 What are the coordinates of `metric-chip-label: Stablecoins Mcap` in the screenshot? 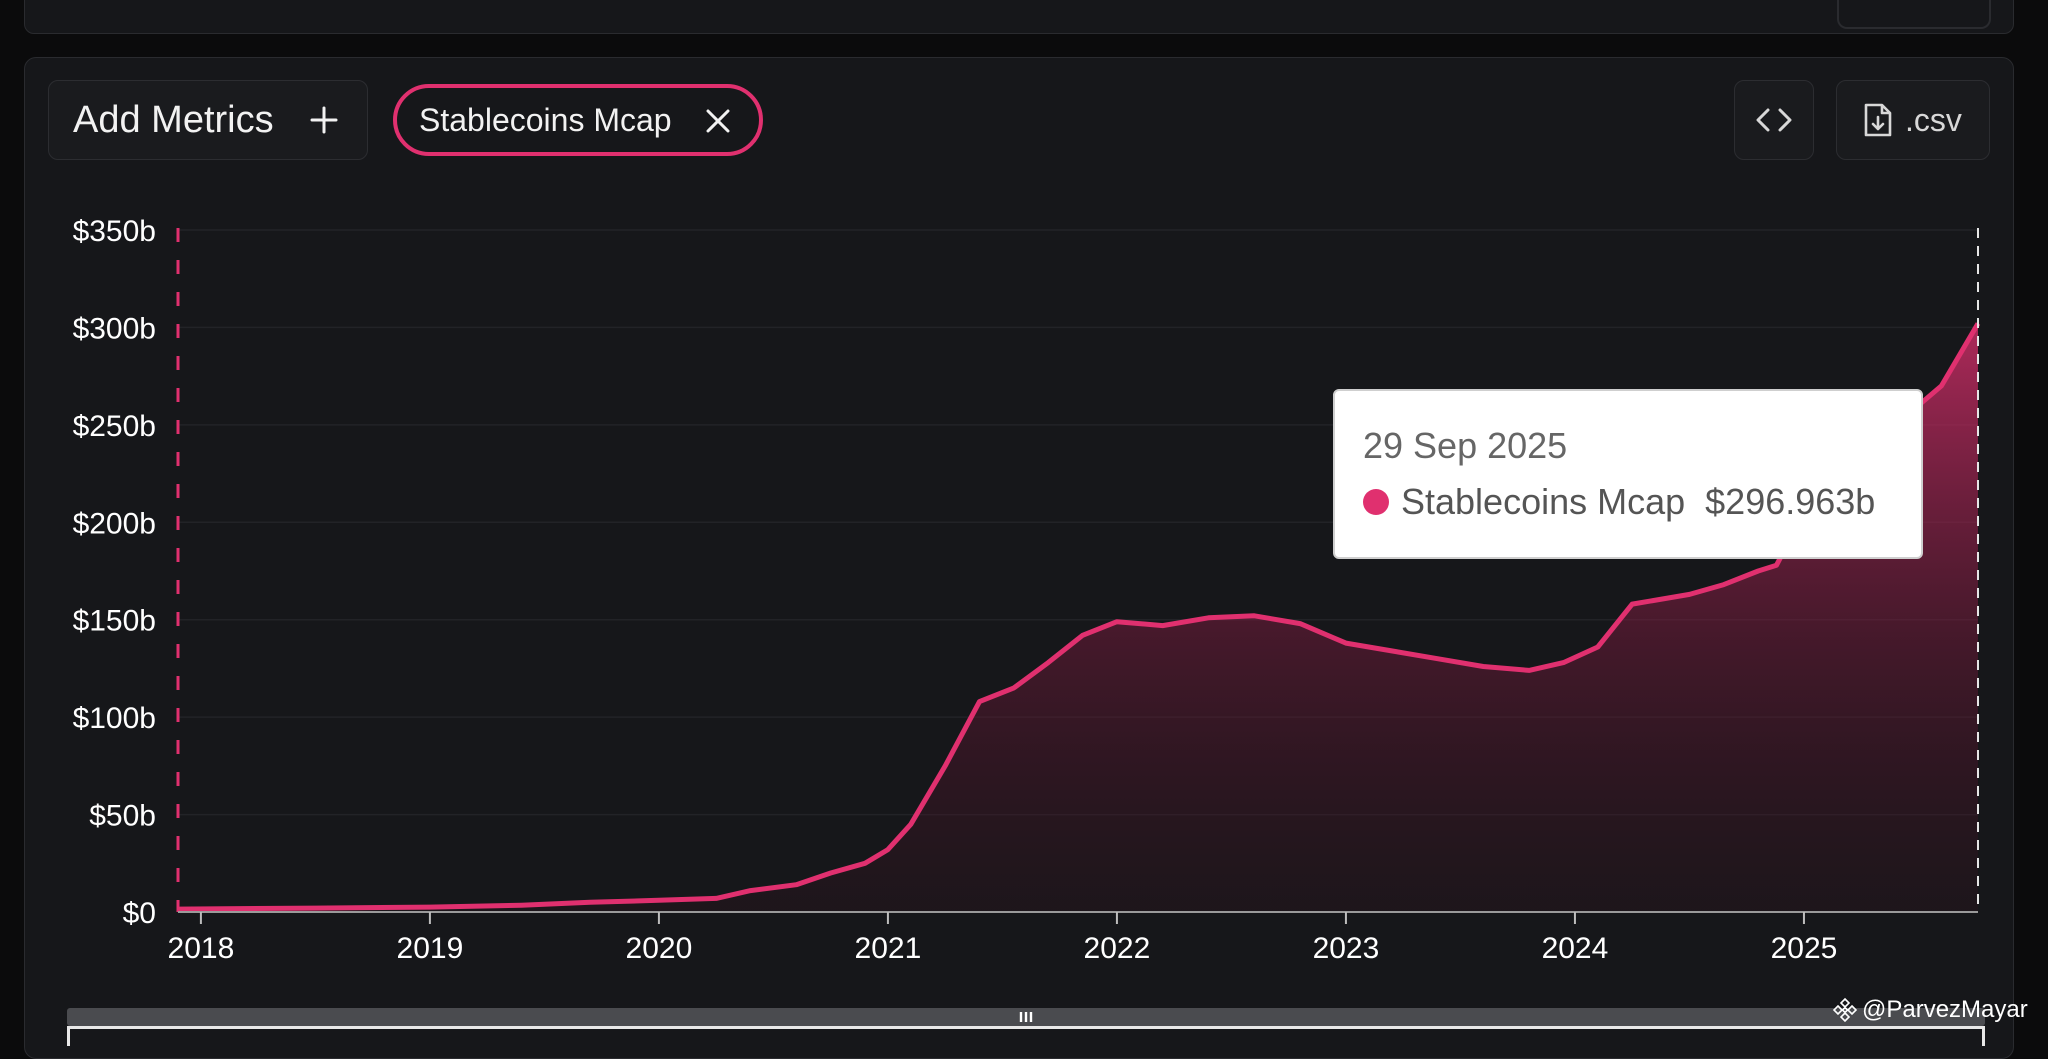 It's located at (545, 119).